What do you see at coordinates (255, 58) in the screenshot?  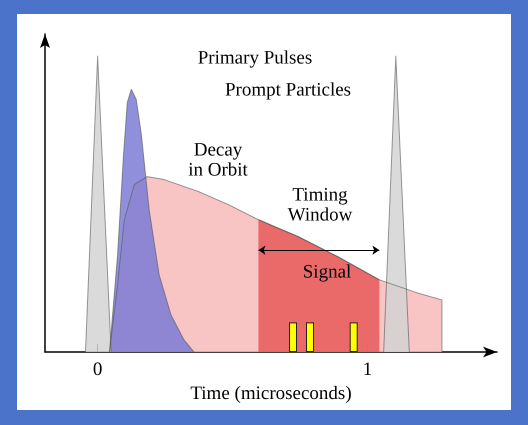 I see `annotation: Primary Pulses` at bounding box center [255, 58].